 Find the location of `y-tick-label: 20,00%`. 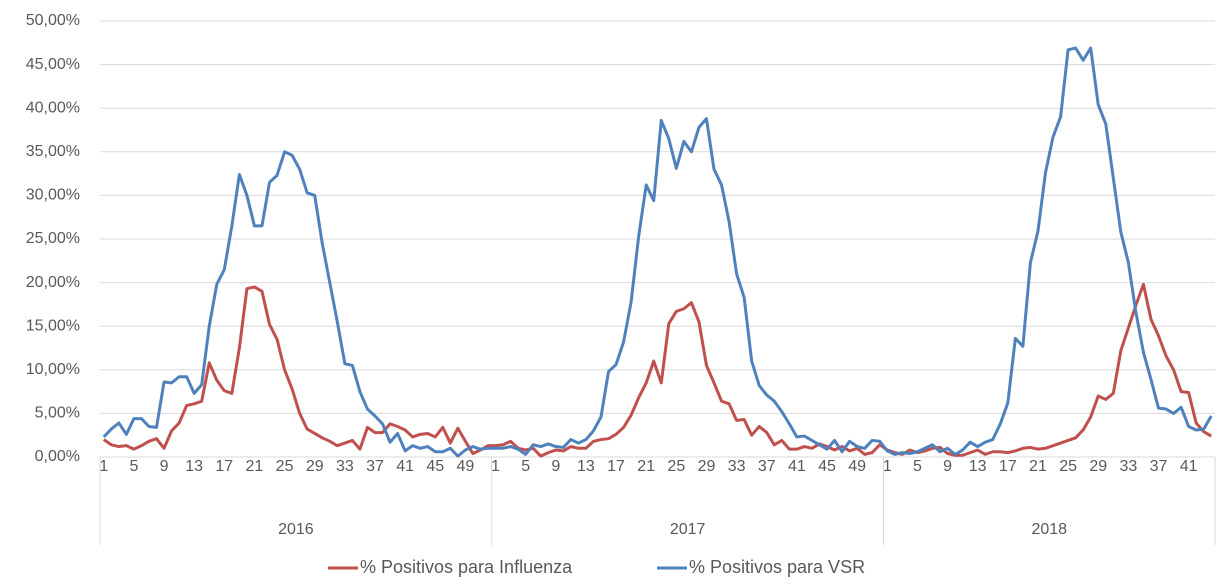

y-tick-label: 20,00% is located at coordinates (53, 282).